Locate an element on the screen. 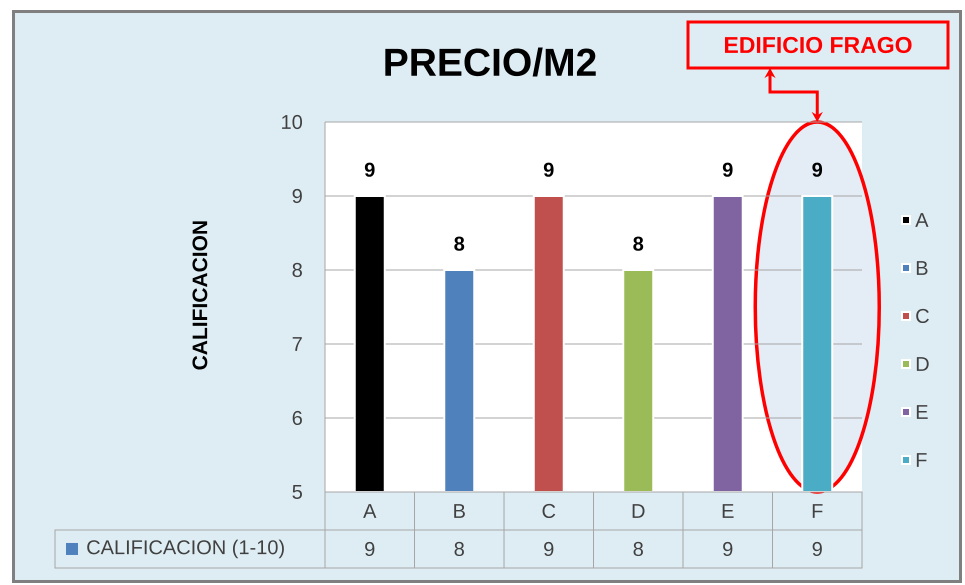  legend-label: CALIFICACION (1-10) is located at coordinates (185, 549).